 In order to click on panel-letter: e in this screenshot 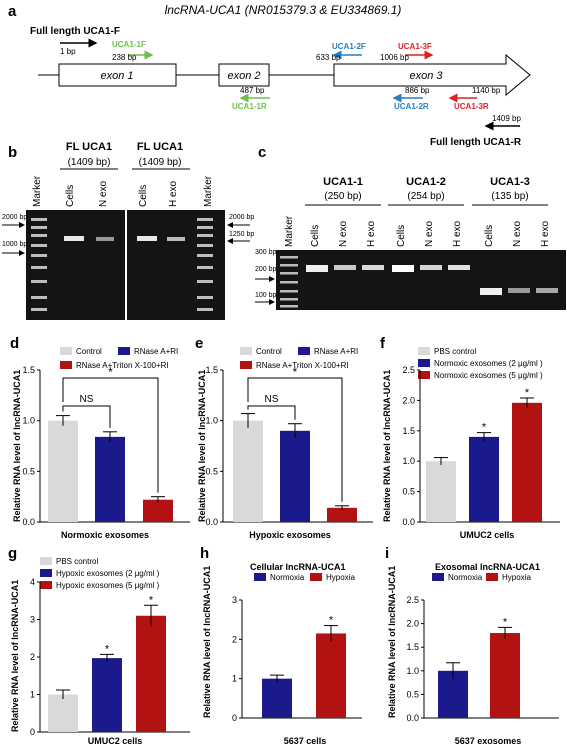, I will do `click(199, 343)`.